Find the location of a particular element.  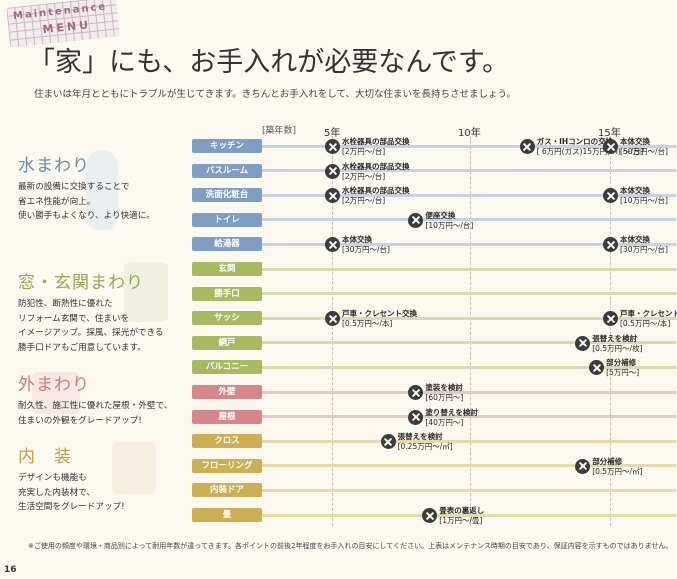

timeline-row-label: キッチン is located at coordinates (227, 146).